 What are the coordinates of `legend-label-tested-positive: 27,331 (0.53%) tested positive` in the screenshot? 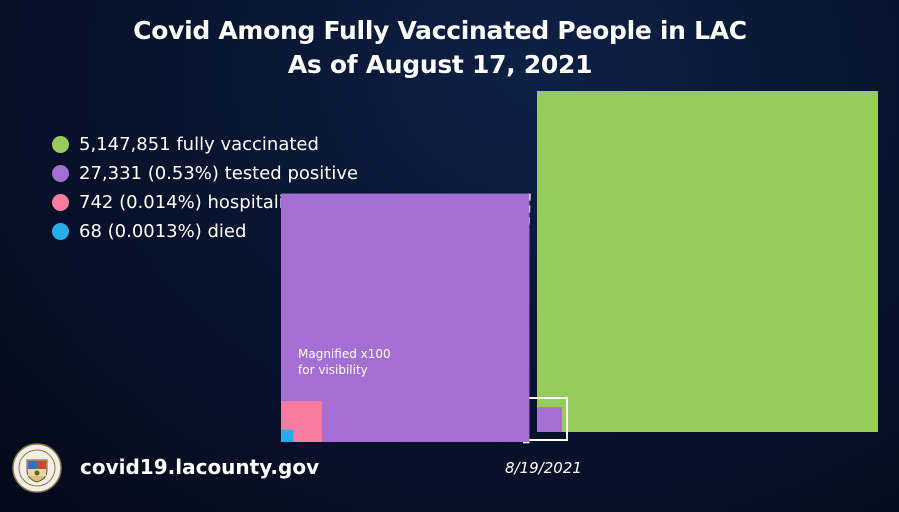 It's located at (219, 173).